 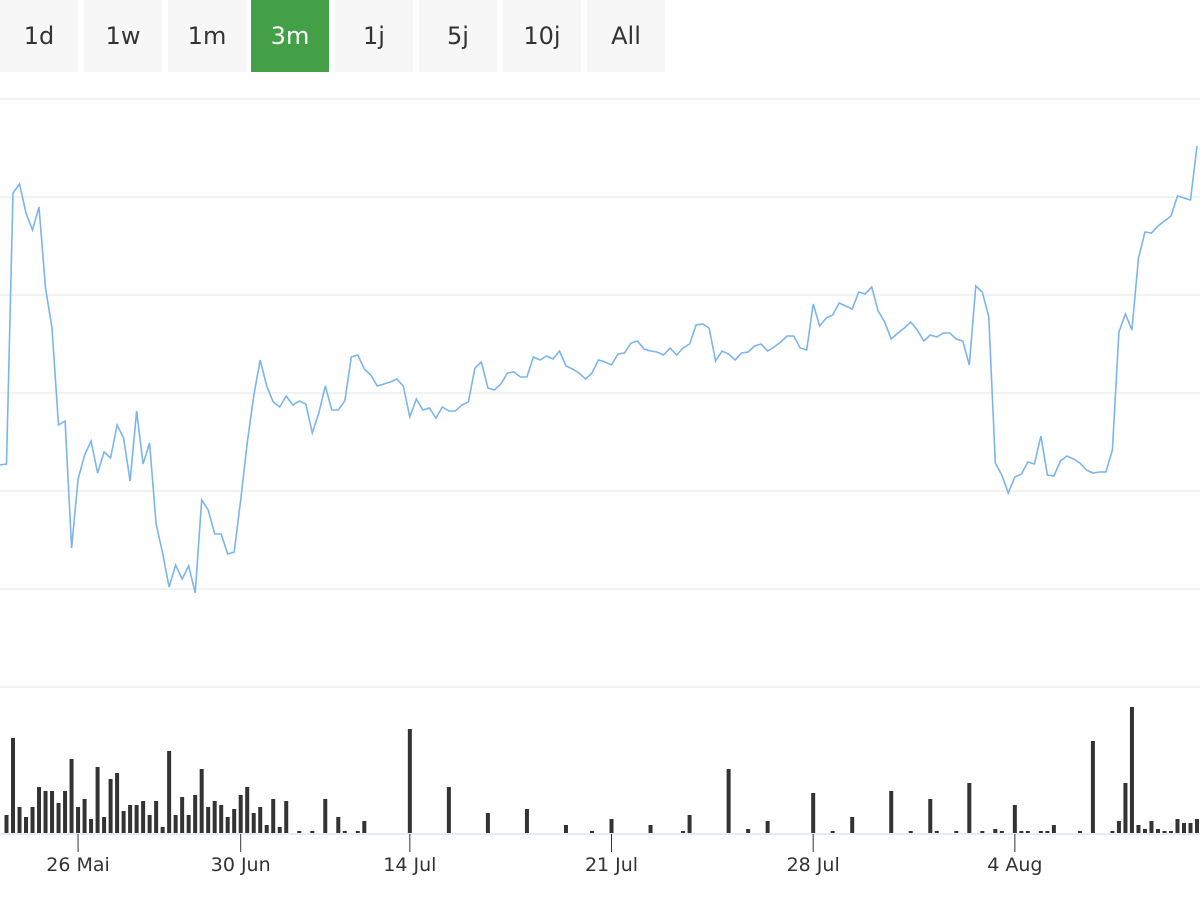 I want to click on x-tick-label: 14 Jul, so click(x=409, y=865).